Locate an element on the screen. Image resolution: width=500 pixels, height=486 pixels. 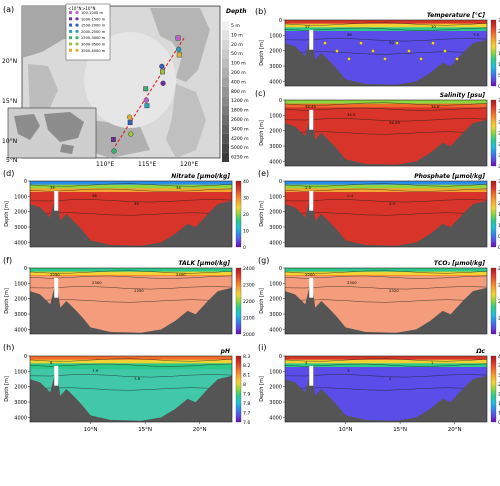
contour-label: 34 is located at coordinates (178, 187).